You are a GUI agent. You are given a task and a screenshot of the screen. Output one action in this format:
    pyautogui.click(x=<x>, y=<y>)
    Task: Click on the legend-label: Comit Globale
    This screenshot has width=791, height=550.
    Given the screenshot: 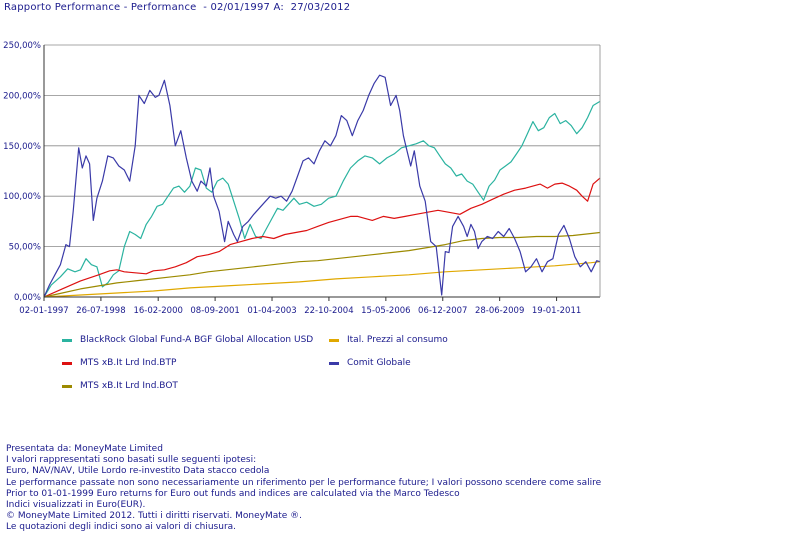 What is the action you would take?
    pyautogui.click(x=379, y=363)
    